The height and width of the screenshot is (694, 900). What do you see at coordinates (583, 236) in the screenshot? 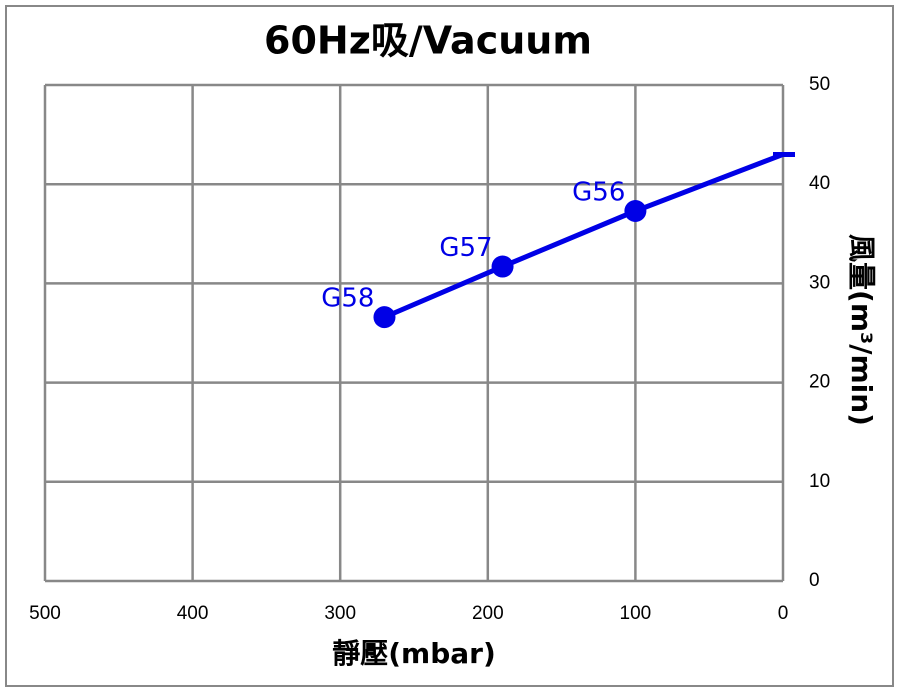
I see `data-line` at bounding box center [583, 236].